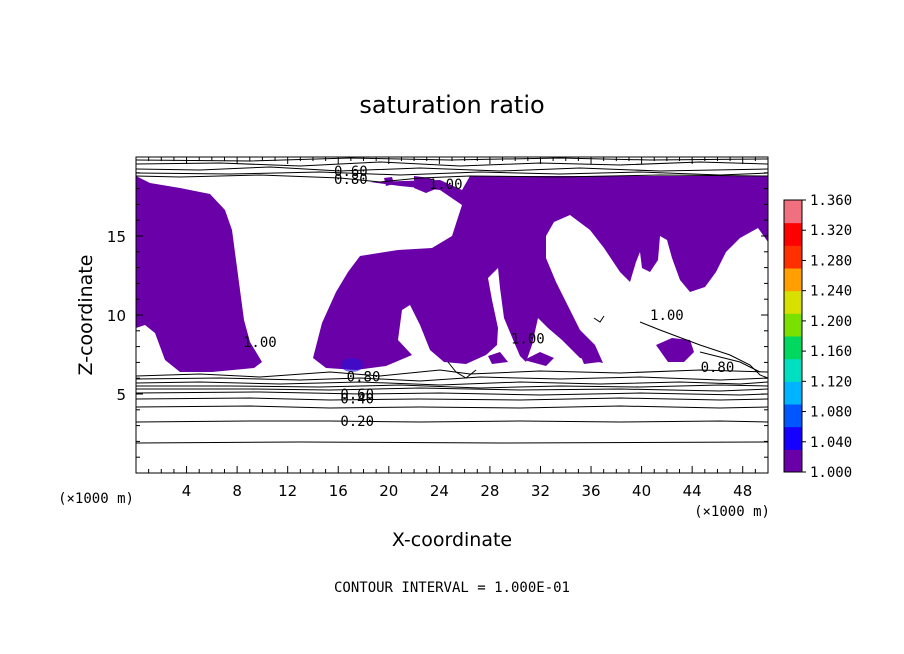  Describe the element at coordinates (641, 491) in the screenshot. I see `x-tick-label: 40` at that location.